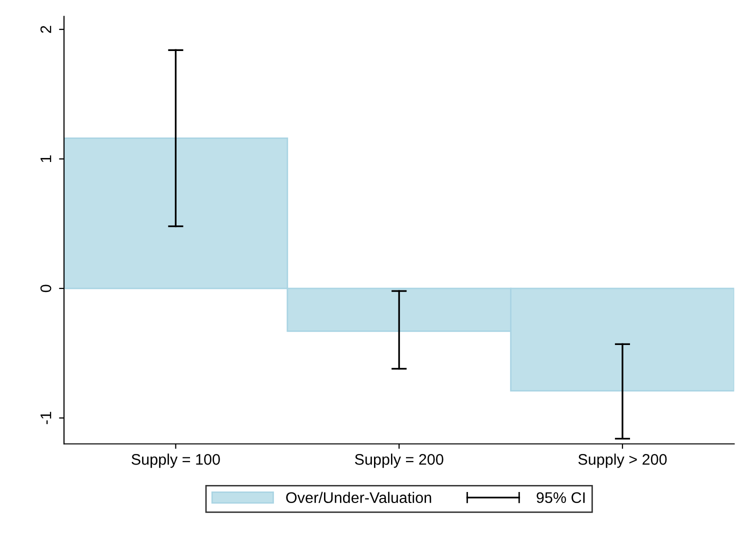 The image size is (753, 548). I want to click on x-tick-label: Supply = 200, so click(399, 461).